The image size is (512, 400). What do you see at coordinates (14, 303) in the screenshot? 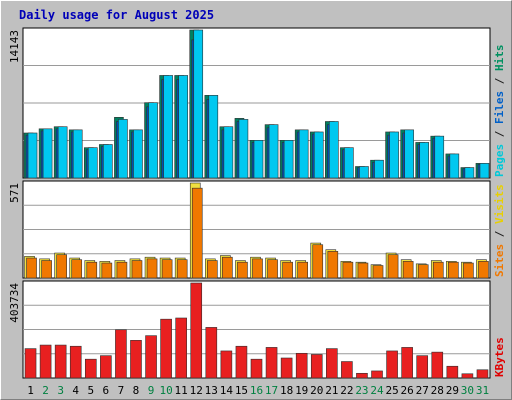
I see `panel-kbytes-ymax-label: 403734` at bounding box center [14, 303].